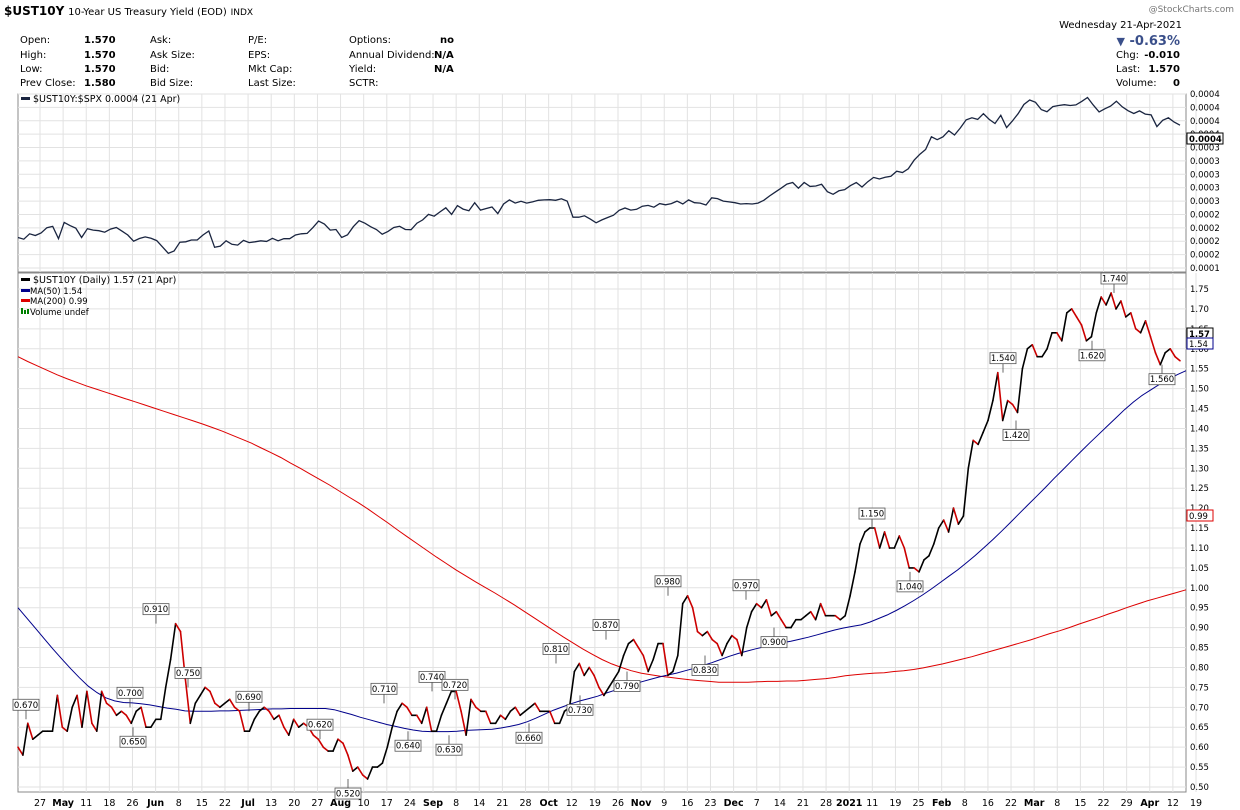  I want to click on open-value: 1.570, so click(100, 40).